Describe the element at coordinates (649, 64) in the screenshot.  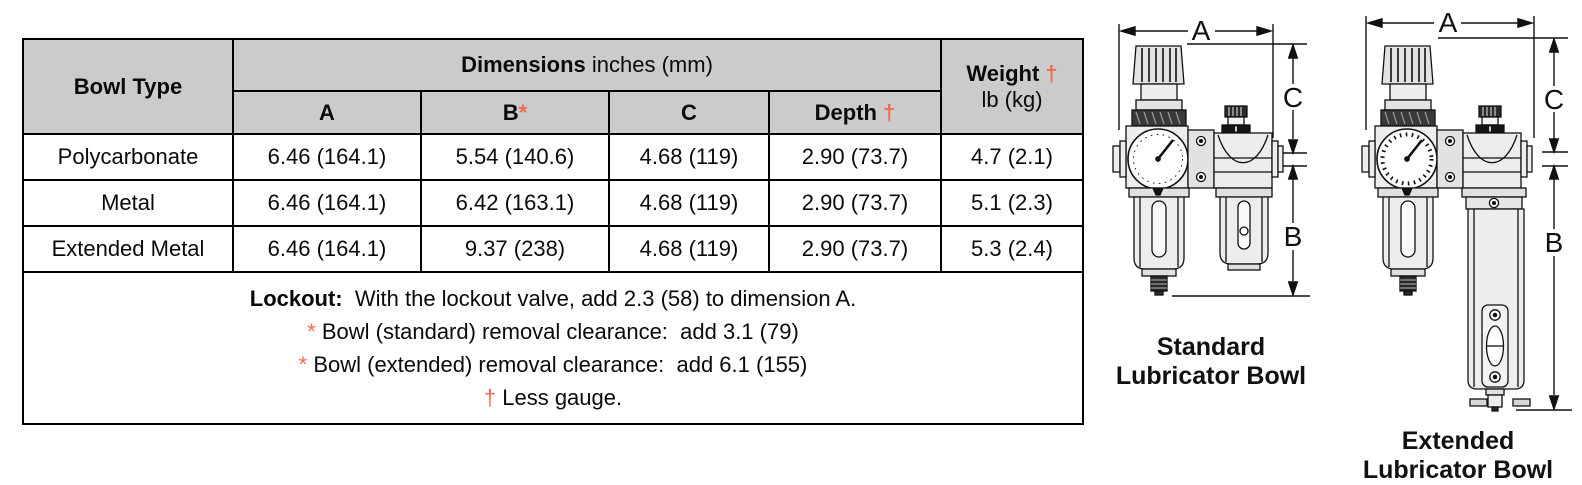
I see `dimensions-units: inches (mm)` at that location.